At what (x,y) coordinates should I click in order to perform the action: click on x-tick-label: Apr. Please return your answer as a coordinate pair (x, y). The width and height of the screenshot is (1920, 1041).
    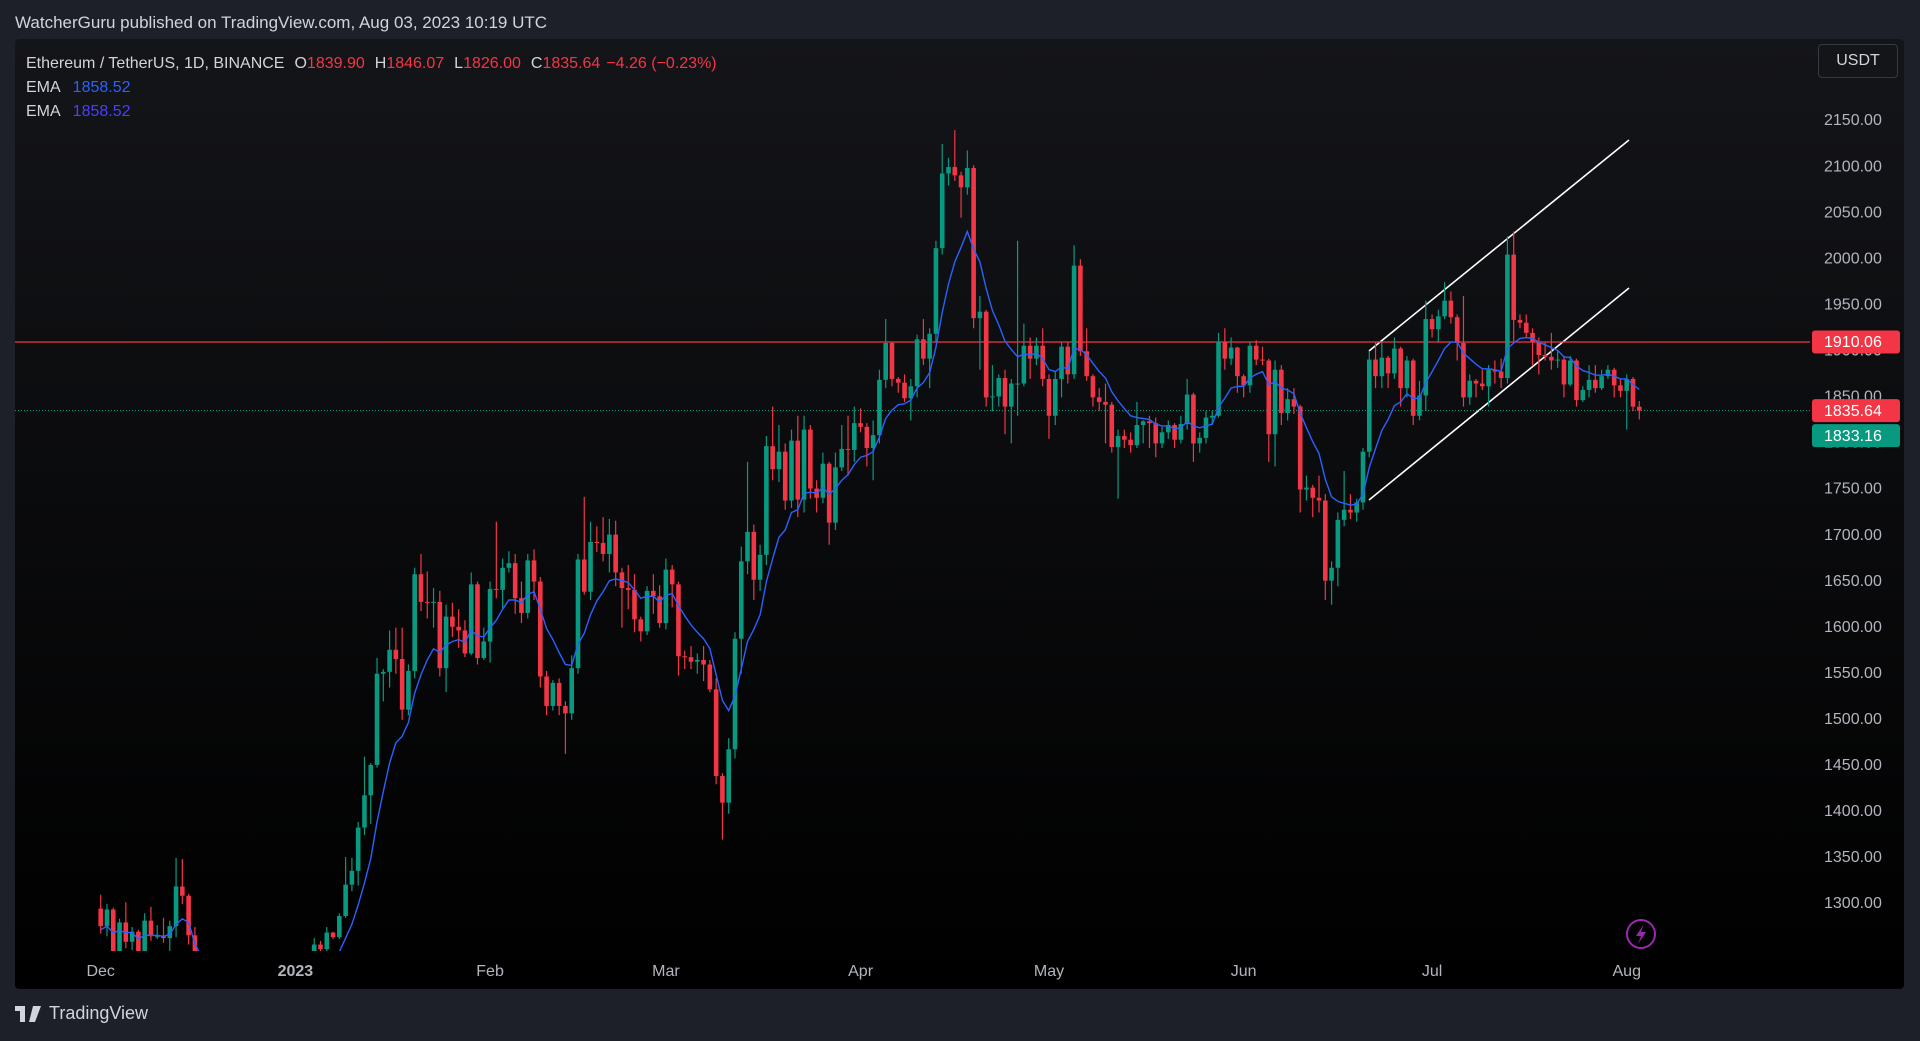
    Looking at the image, I should click on (861, 971).